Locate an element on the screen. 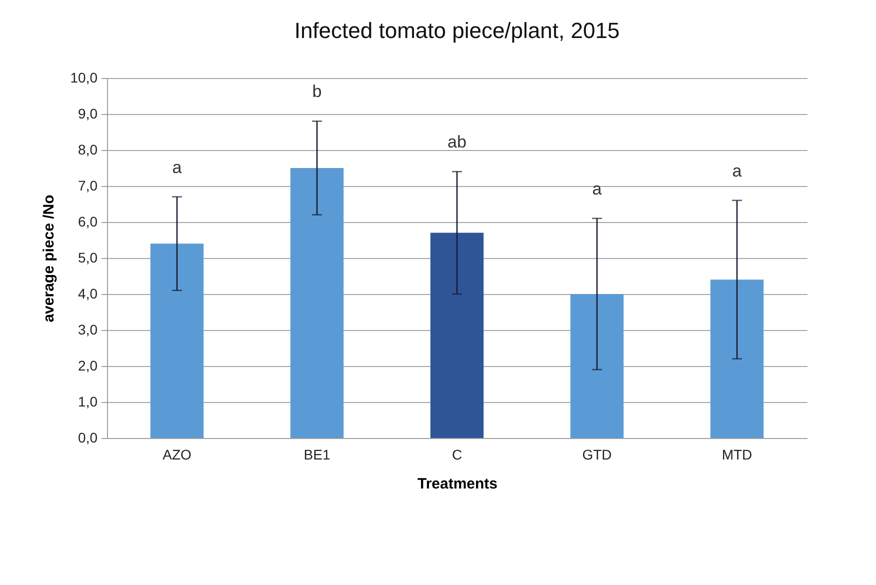  y-tick-label: 1,0 is located at coordinates (88, 402).